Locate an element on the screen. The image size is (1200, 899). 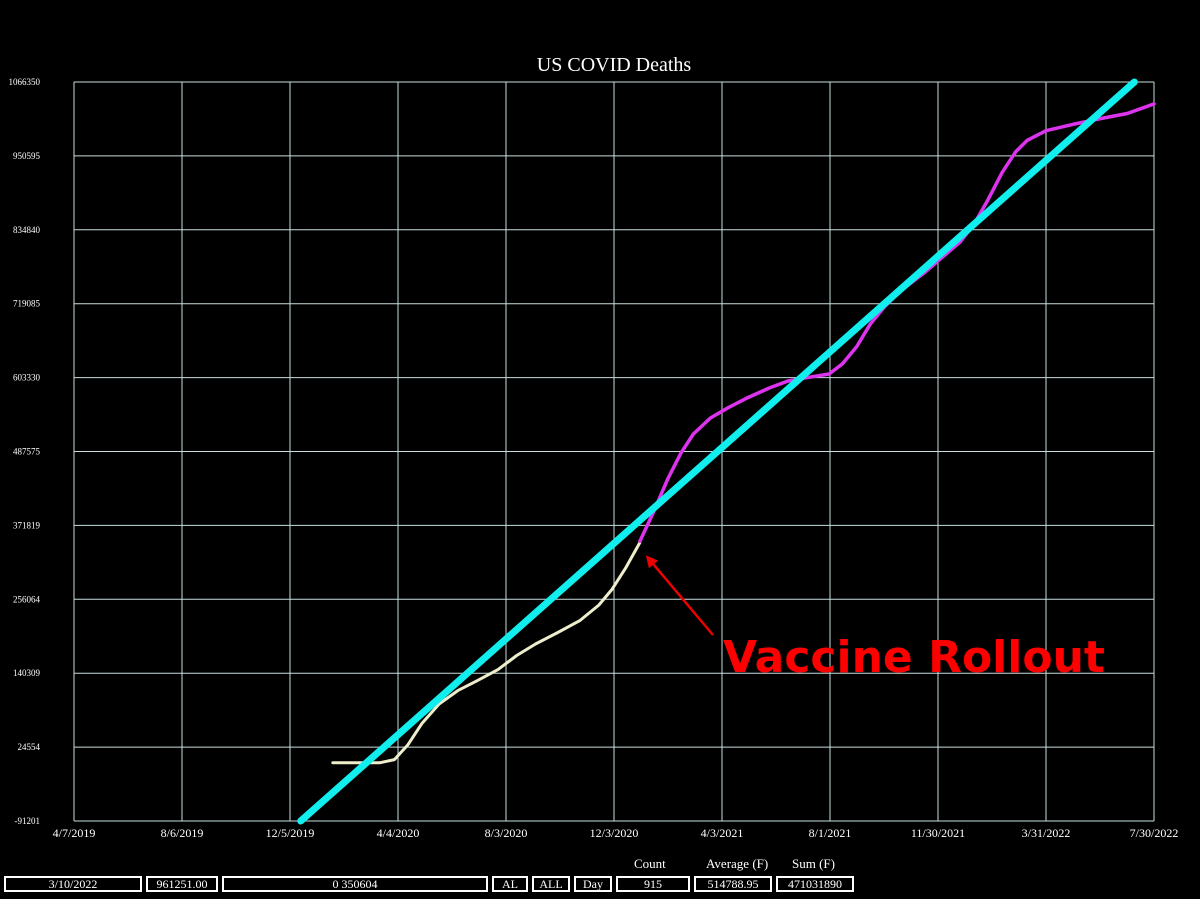
value-field: 961251.00 is located at coordinates (182, 884).